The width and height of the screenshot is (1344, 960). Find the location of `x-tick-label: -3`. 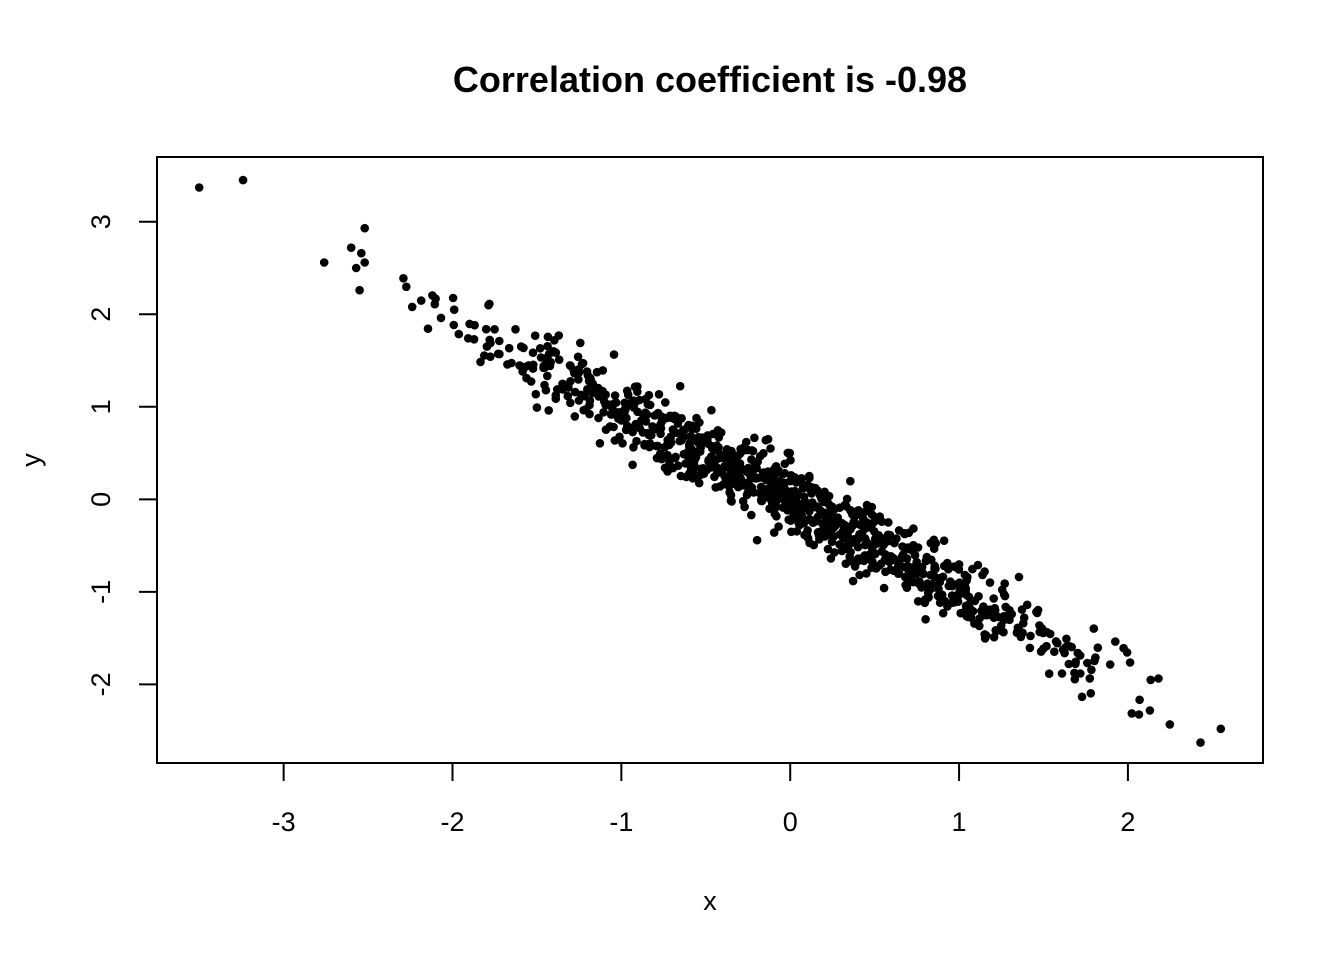

x-tick-label: -3 is located at coordinates (284, 822).